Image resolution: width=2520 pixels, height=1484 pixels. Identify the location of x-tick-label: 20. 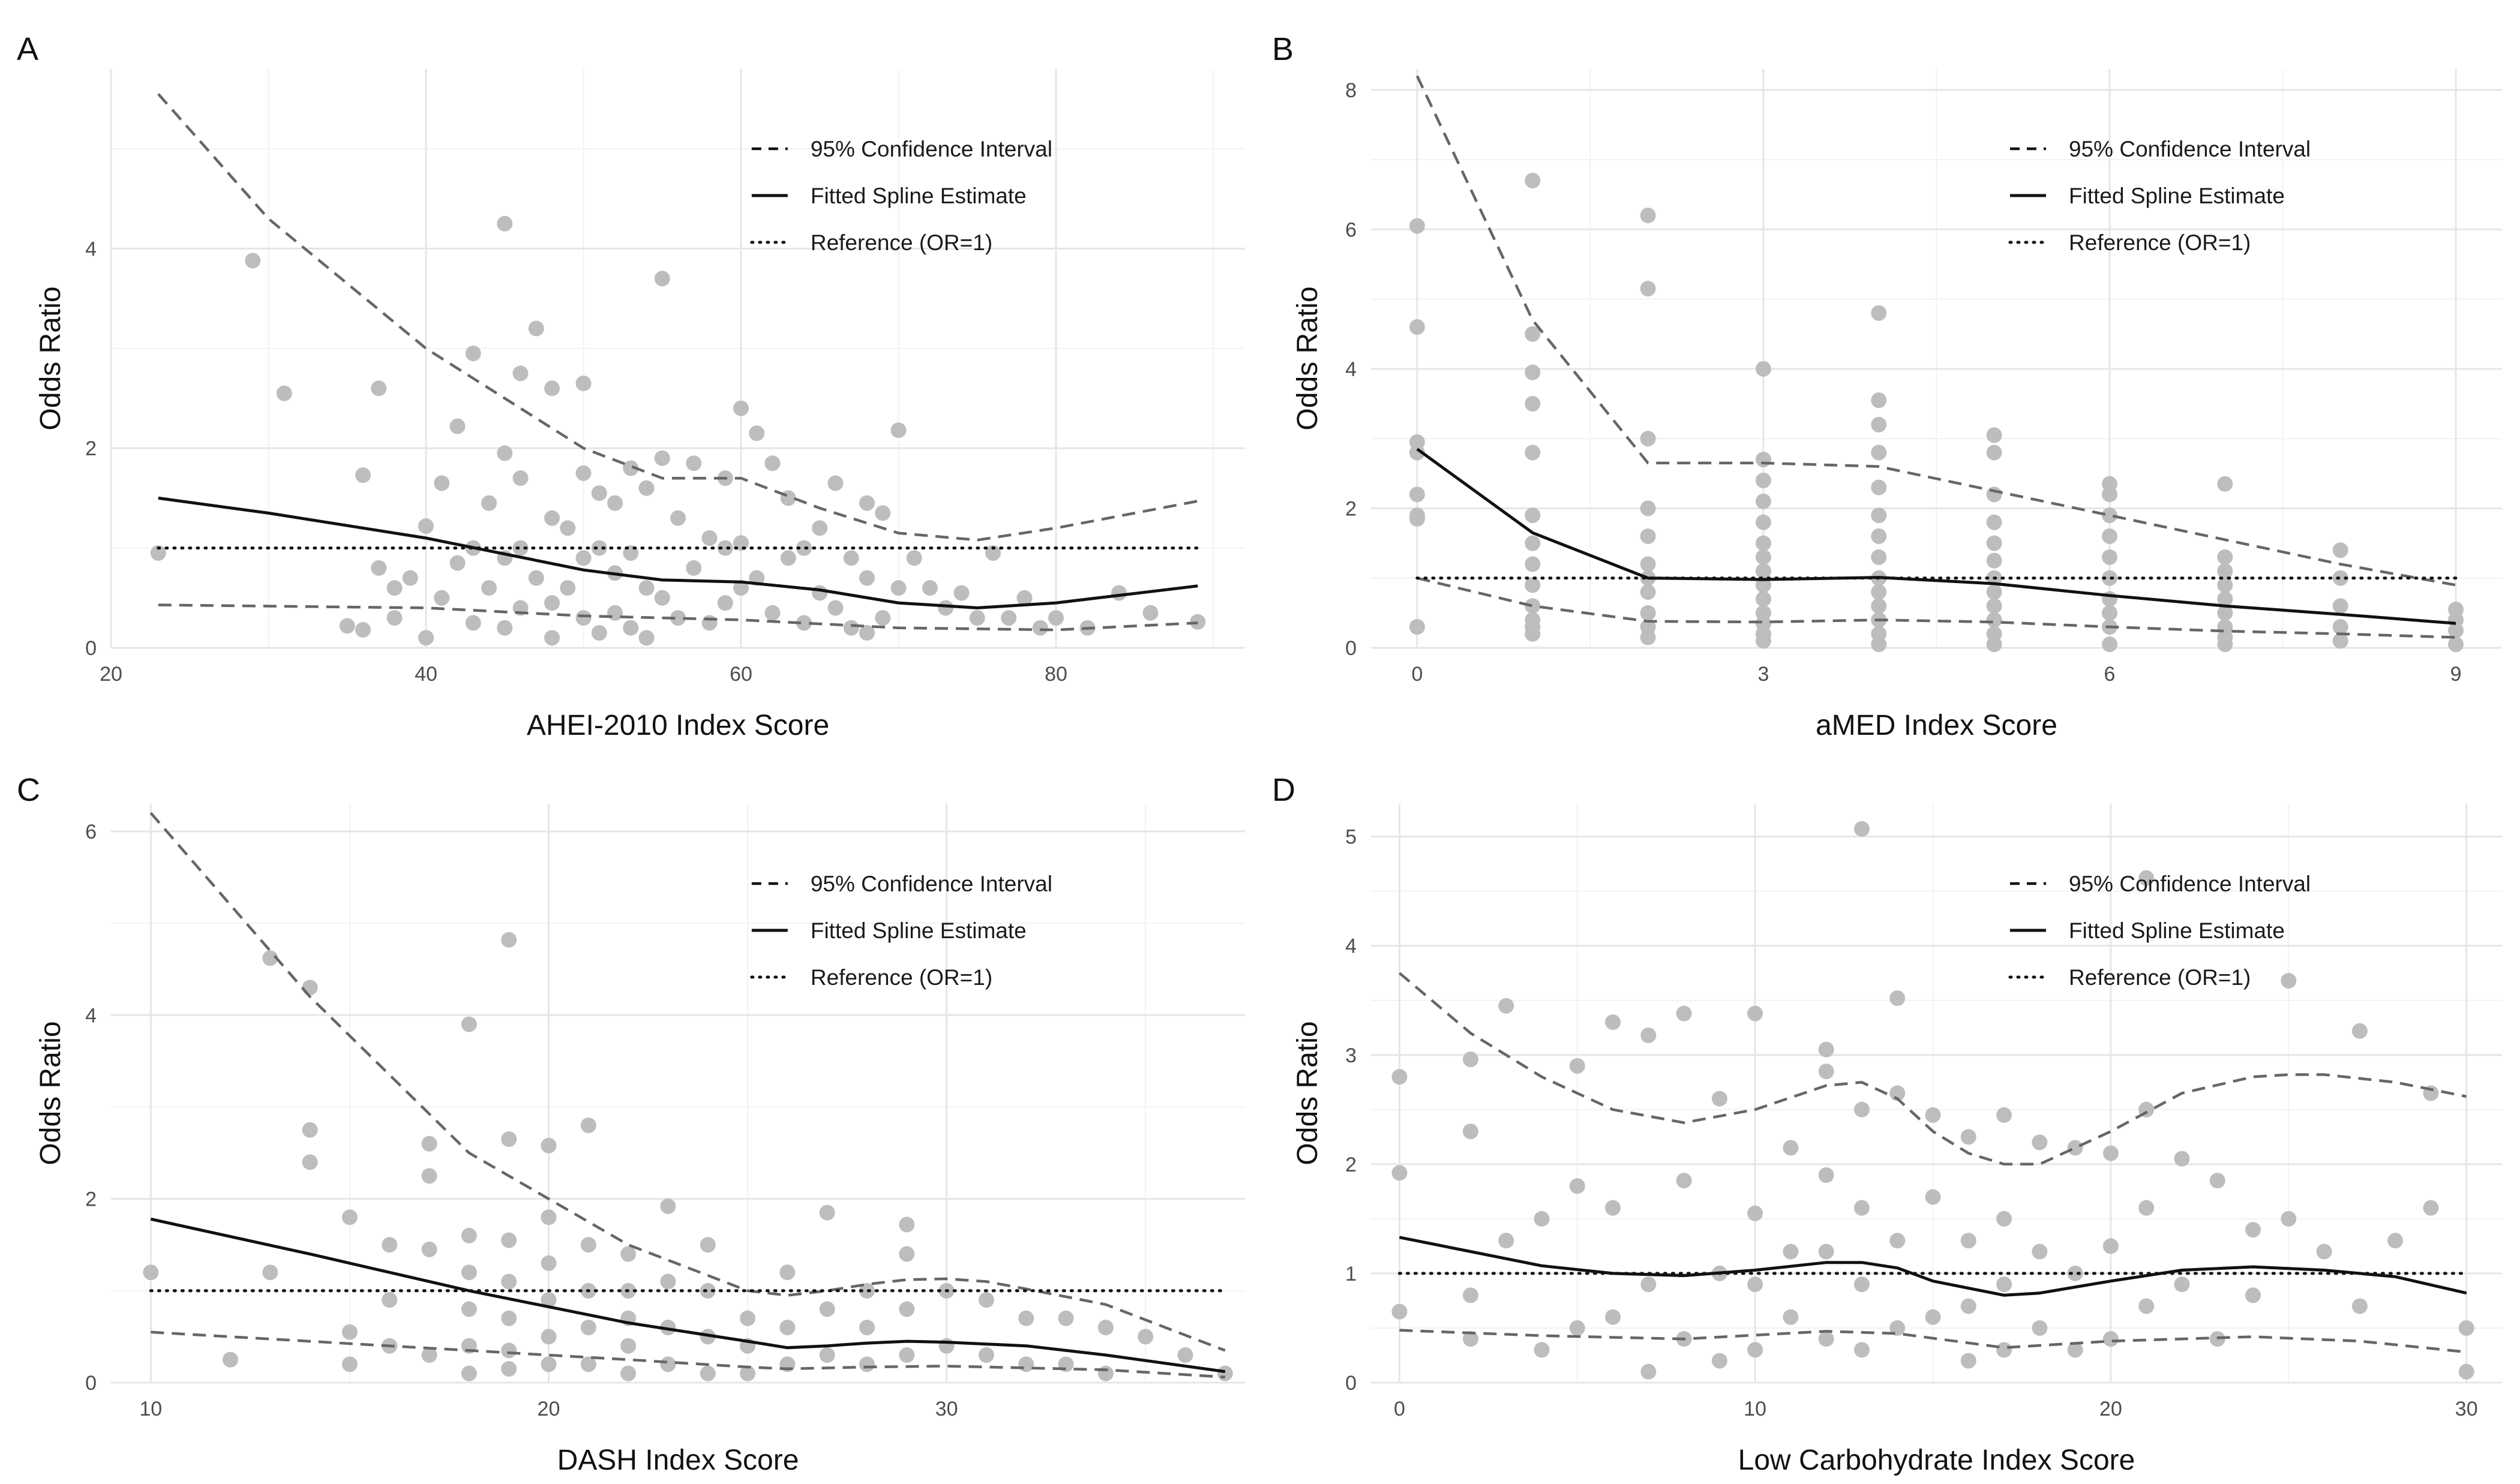
(549, 1409).